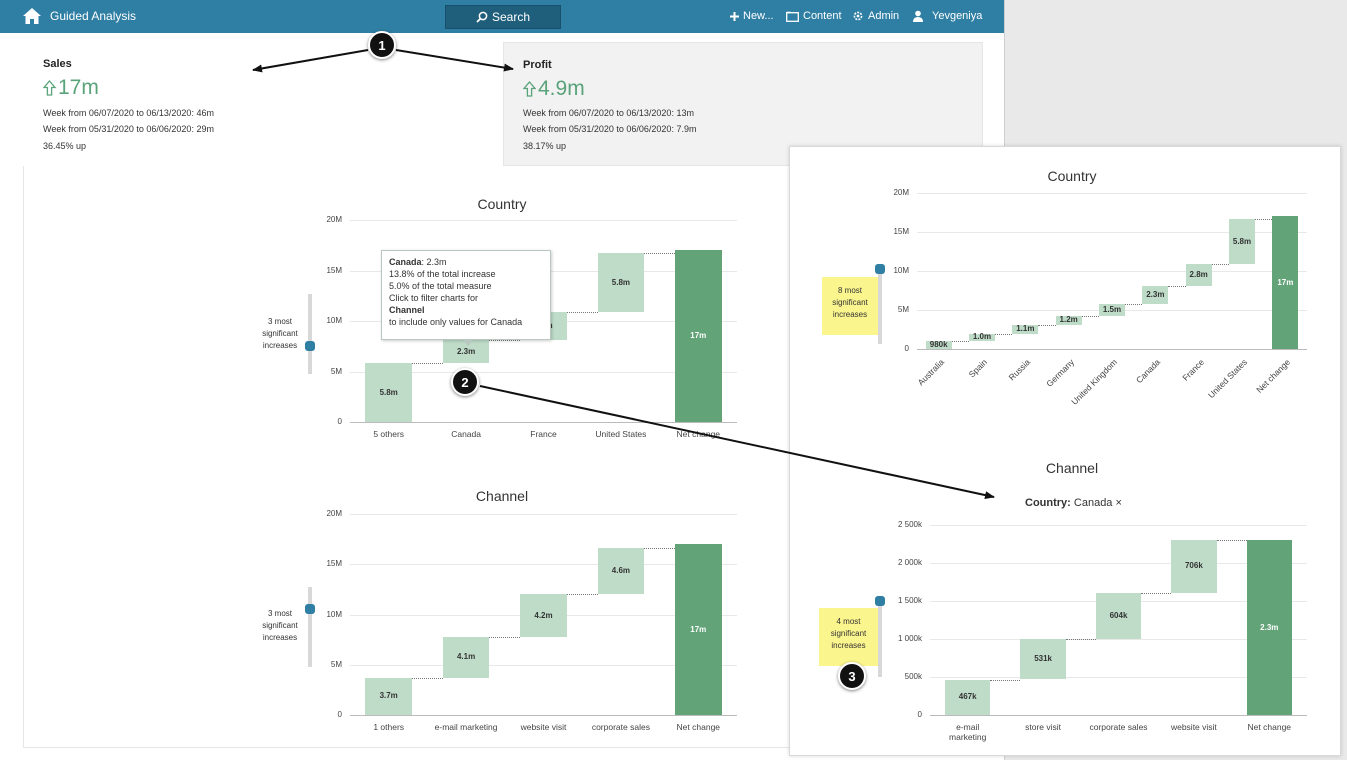 The width and height of the screenshot is (1347, 760). I want to click on filter-label: Country:, so click(1048, 503).